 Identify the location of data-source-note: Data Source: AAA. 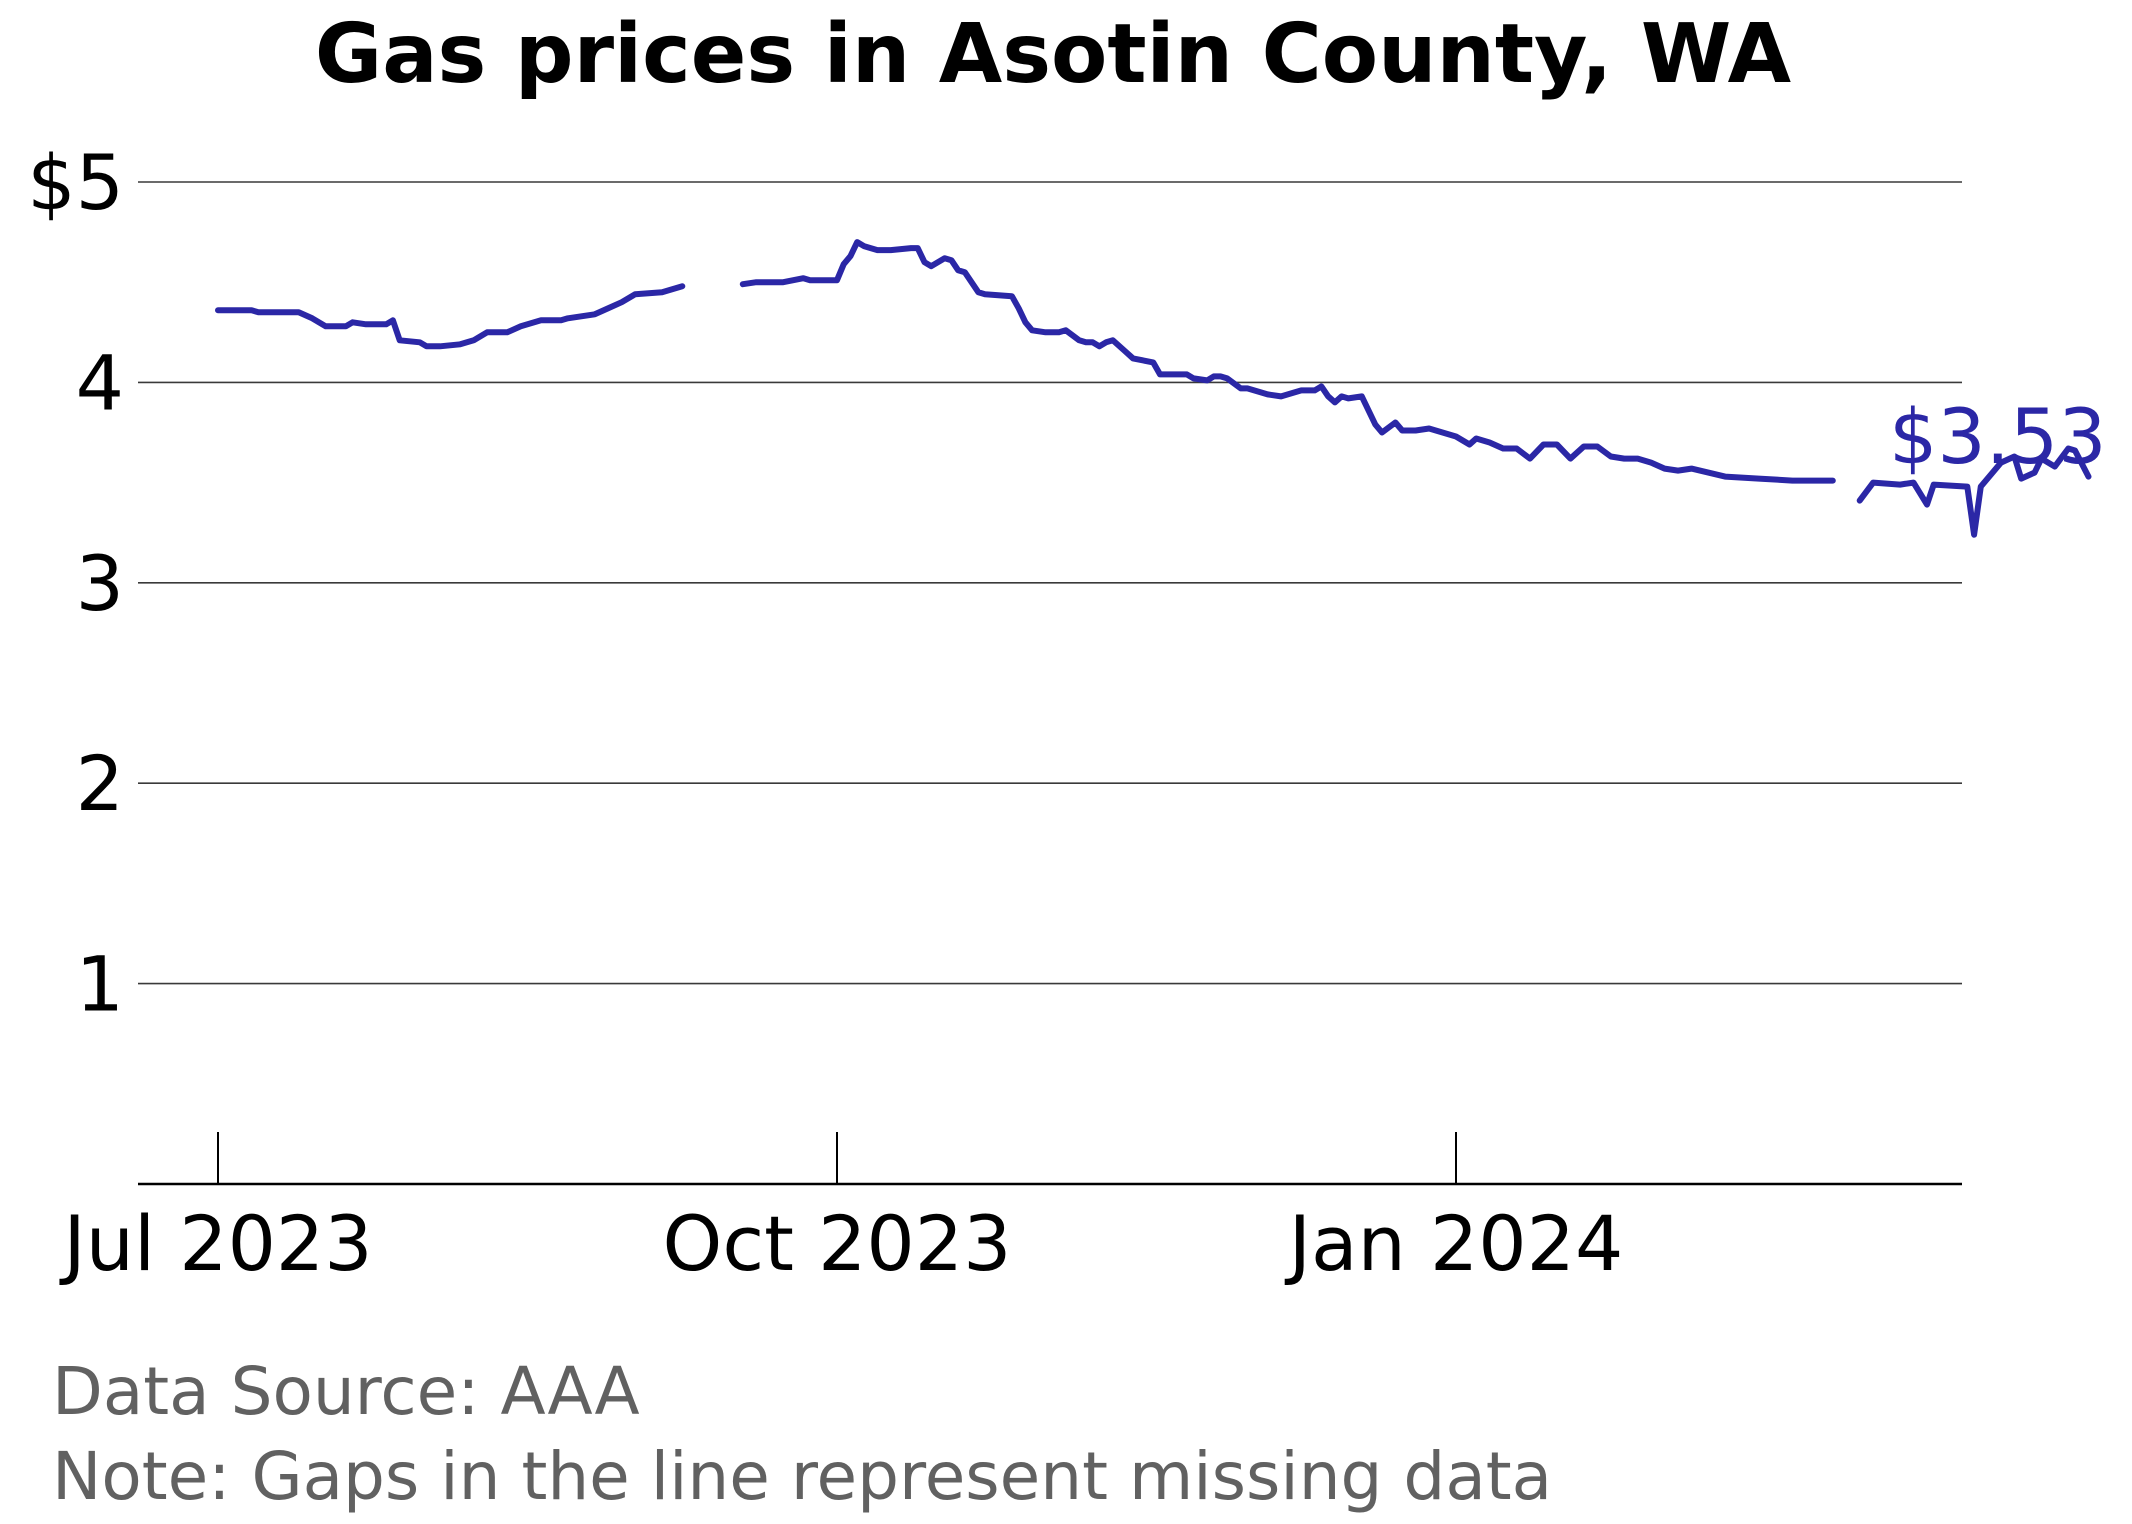
(346, 1391).